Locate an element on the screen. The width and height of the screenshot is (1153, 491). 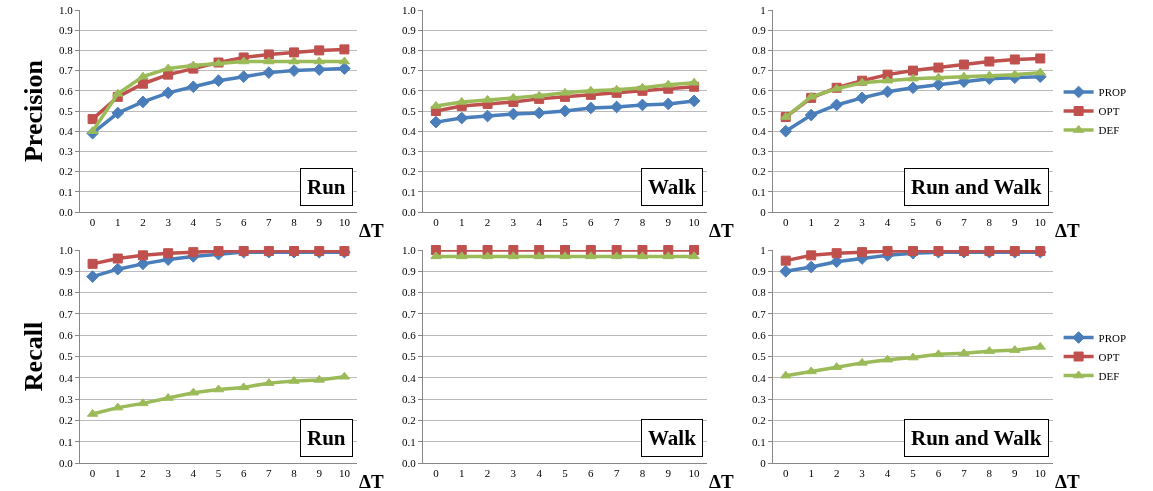
y-axis-title: Precision is located at coordinates (34, 111).